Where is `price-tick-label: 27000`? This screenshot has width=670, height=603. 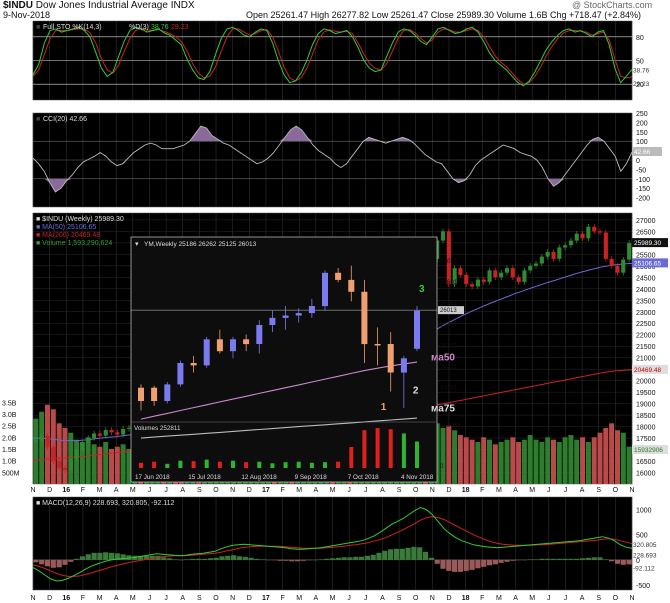 price-tick-label: 27000 is located at coordinates (646, 221).